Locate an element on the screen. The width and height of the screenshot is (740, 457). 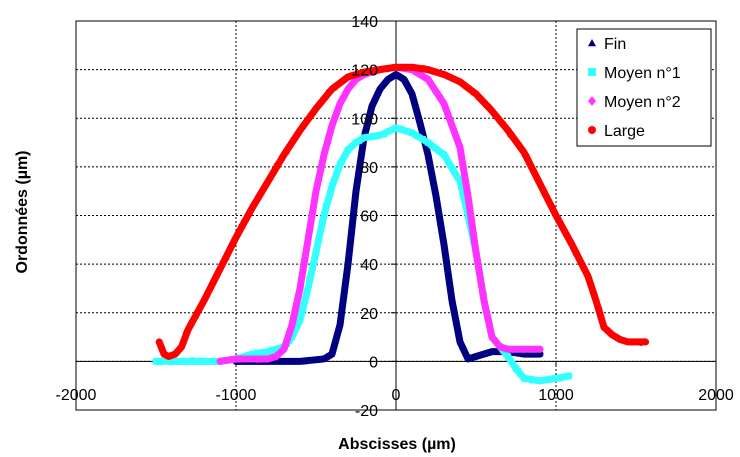
y-tick-label: -20 is located at coordinates (366, 411).